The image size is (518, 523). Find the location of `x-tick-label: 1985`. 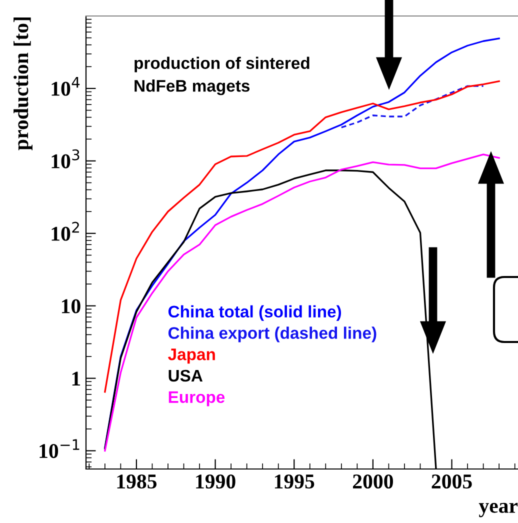

x-tick-label: 1985 is located at coordinates (137, 481).